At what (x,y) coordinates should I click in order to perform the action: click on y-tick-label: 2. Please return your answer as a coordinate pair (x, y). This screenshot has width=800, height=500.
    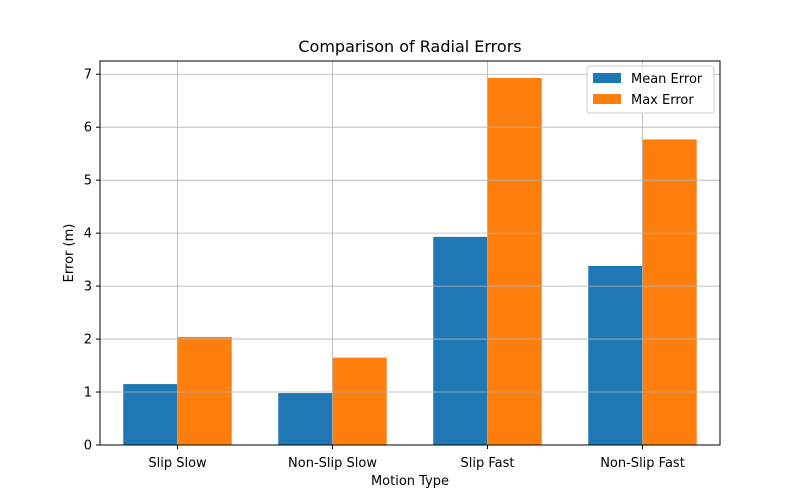
    Looking at the image, I should click on (88, 340).